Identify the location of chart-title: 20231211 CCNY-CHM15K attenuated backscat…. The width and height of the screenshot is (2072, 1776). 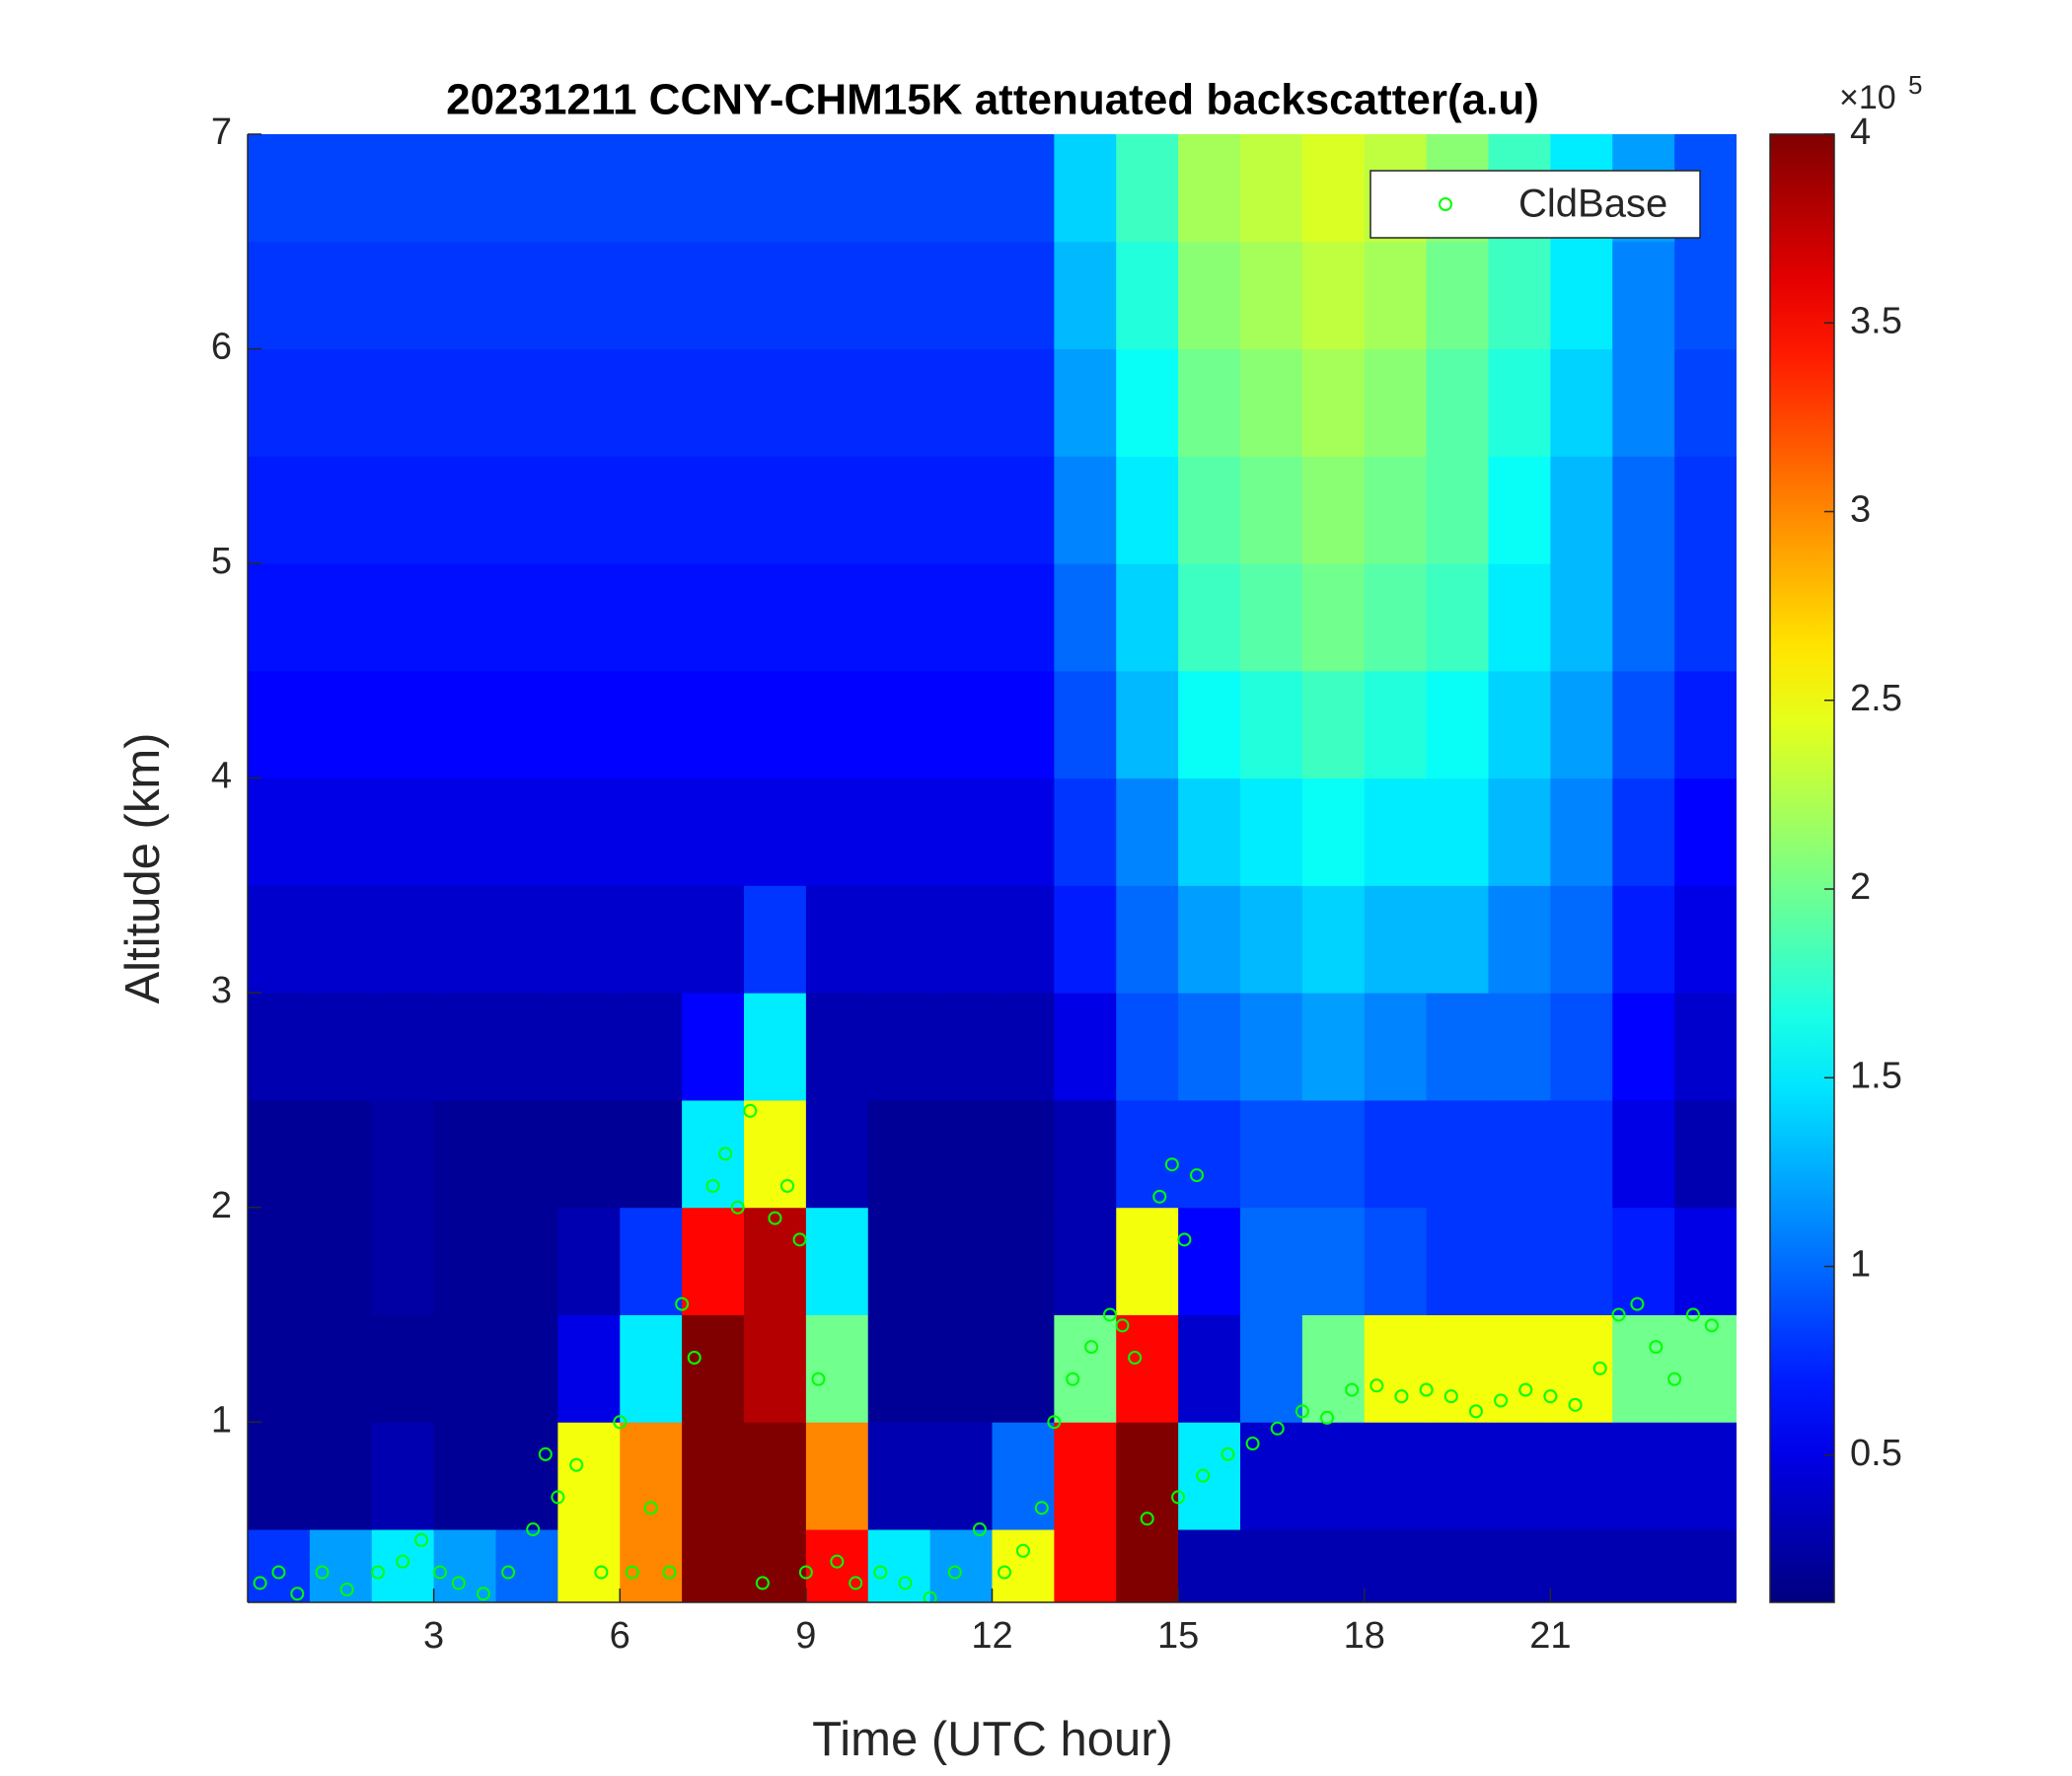
(992, 100).